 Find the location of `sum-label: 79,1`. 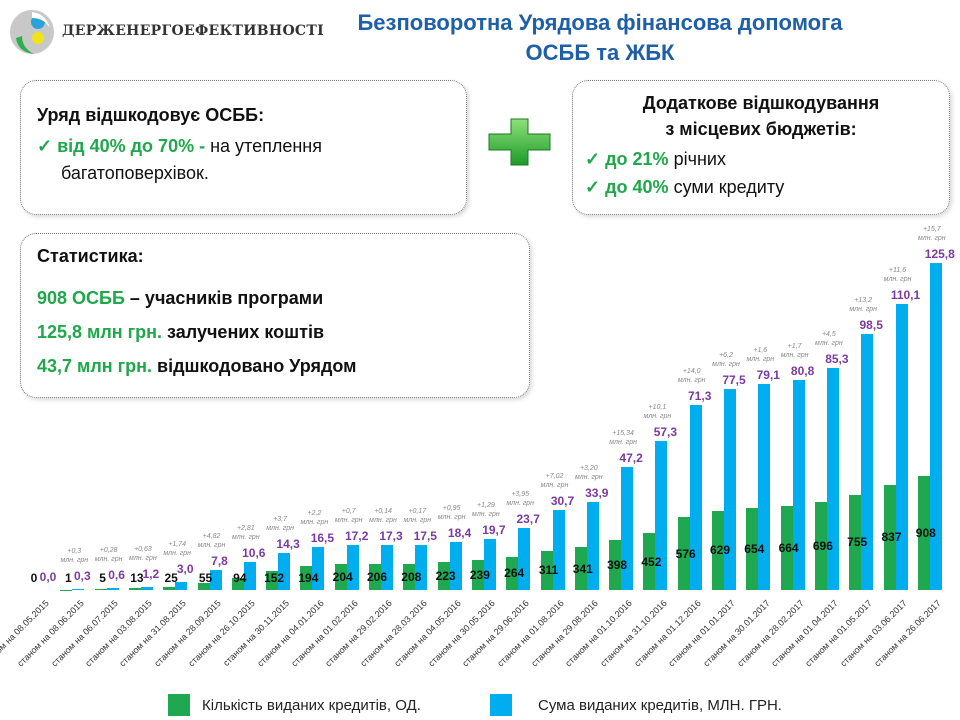

sum-label: 79,1 is located at coordinates (768, 375).